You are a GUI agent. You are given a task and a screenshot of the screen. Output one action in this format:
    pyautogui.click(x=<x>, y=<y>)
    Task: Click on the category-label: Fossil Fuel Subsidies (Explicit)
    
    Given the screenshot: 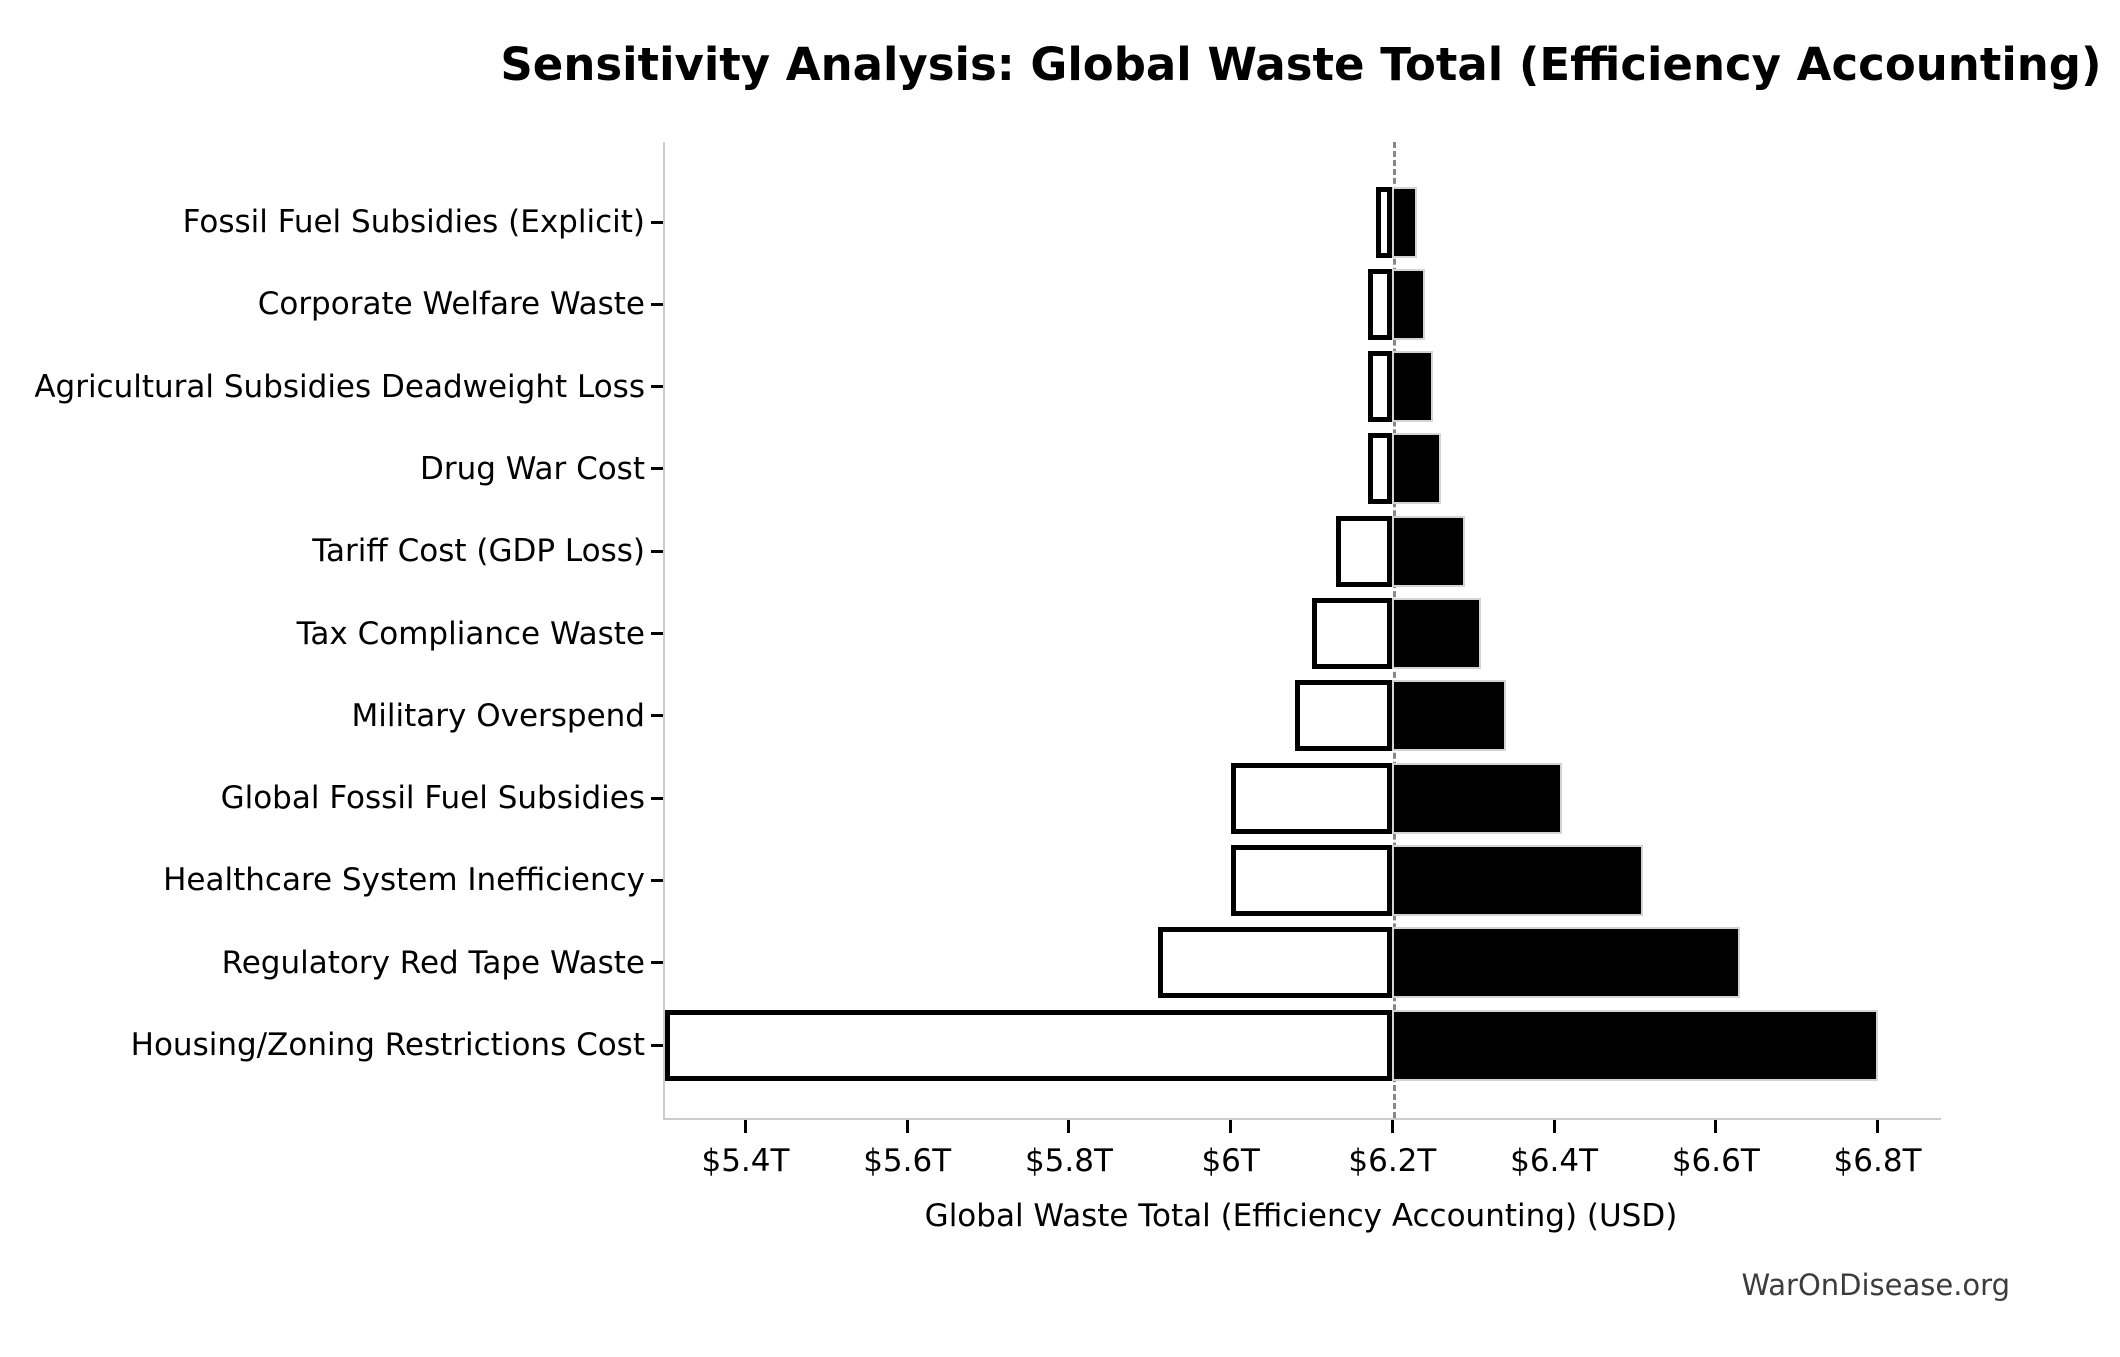 What is the action you would take?
    pyautogui.click(x=413, y=222)
    